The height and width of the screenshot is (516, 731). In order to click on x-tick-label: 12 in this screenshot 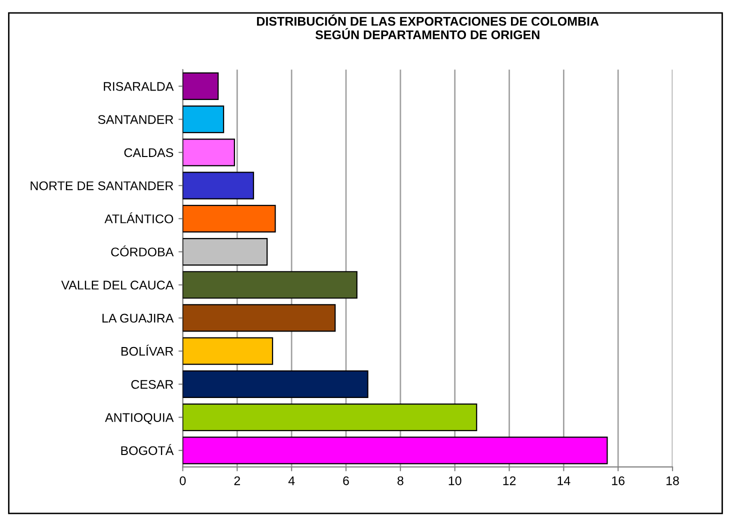, I will do `click(509, 481)`.